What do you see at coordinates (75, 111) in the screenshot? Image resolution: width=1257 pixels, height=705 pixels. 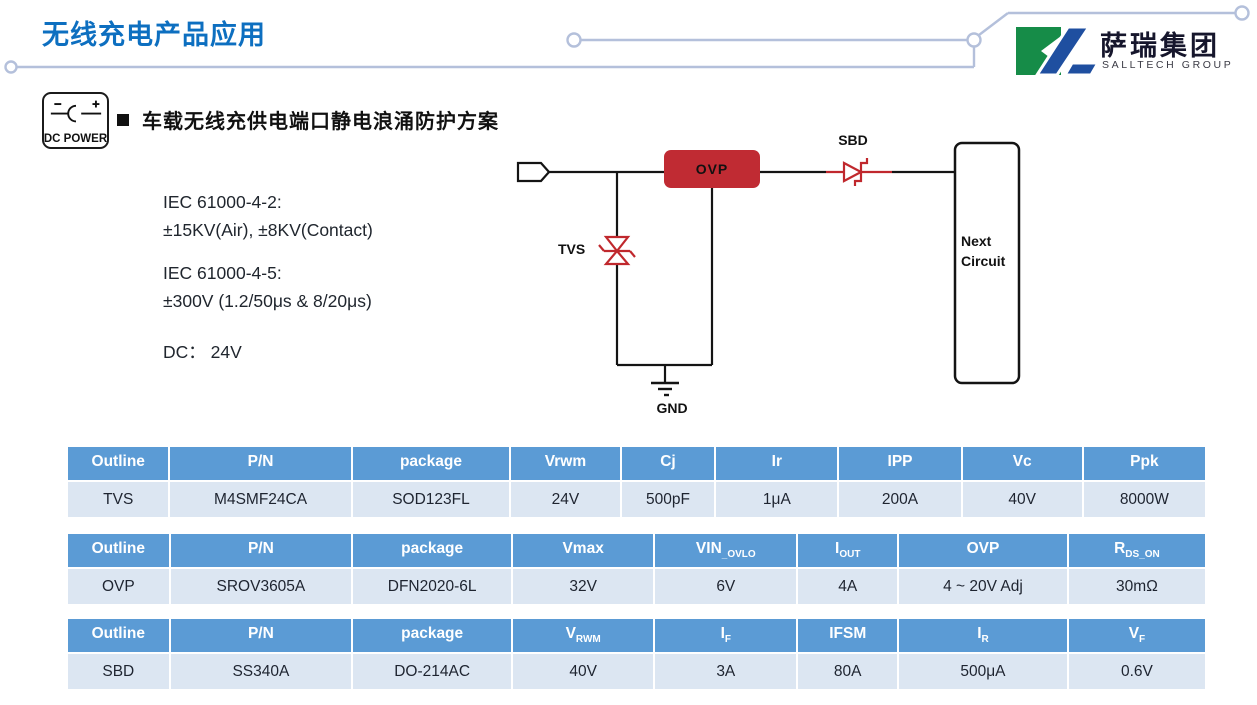 I see `dc-plug-icon` at bounding box center [75, 111].